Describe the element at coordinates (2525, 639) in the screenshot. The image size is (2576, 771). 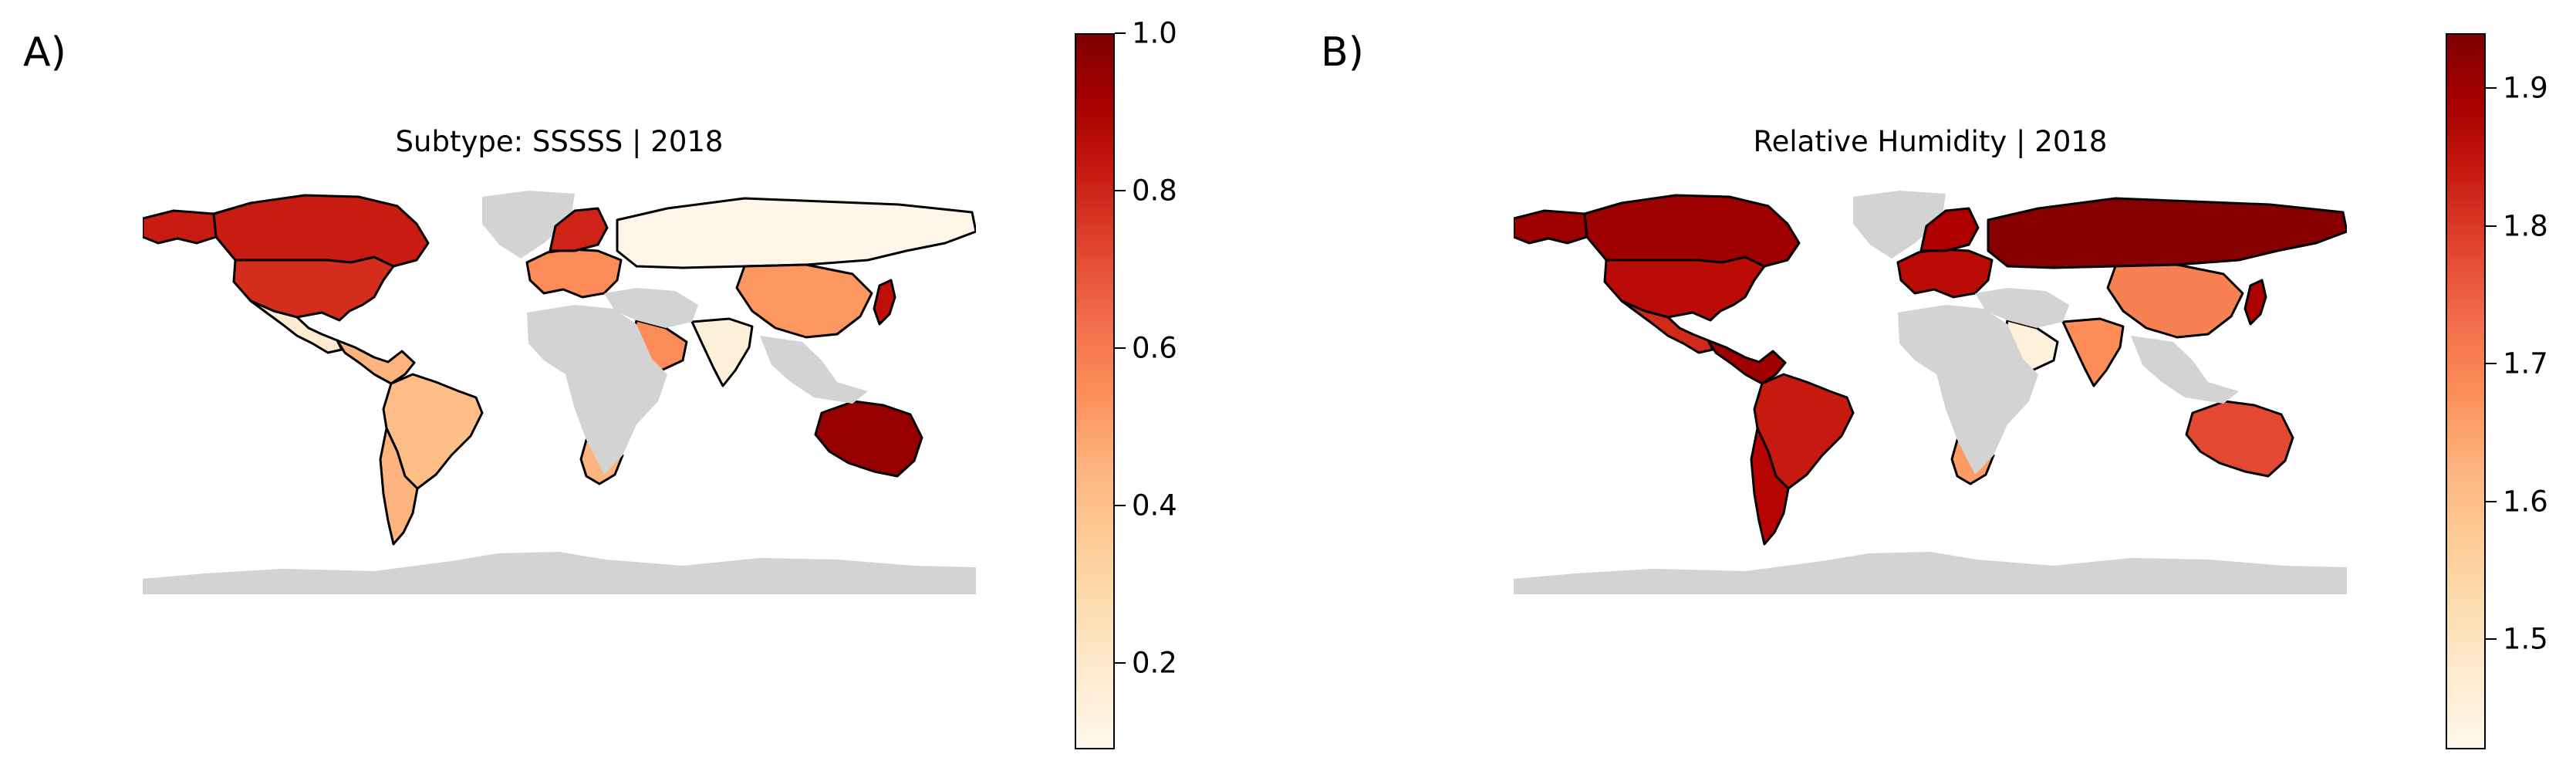
I see `colorbar-tick-label: 1.5` at that location.